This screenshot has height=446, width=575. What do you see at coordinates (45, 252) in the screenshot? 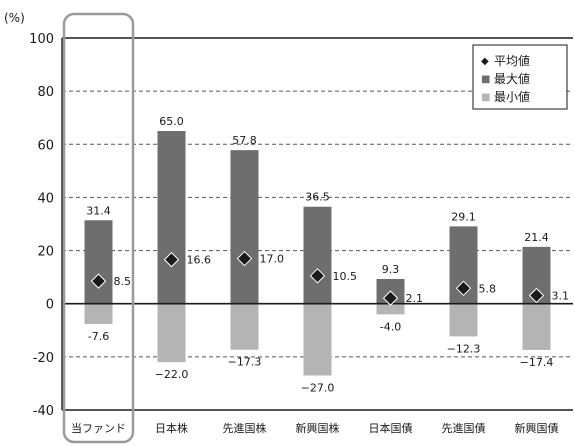
I see `y-tick-label: 20` at bounding box center [45, 252].